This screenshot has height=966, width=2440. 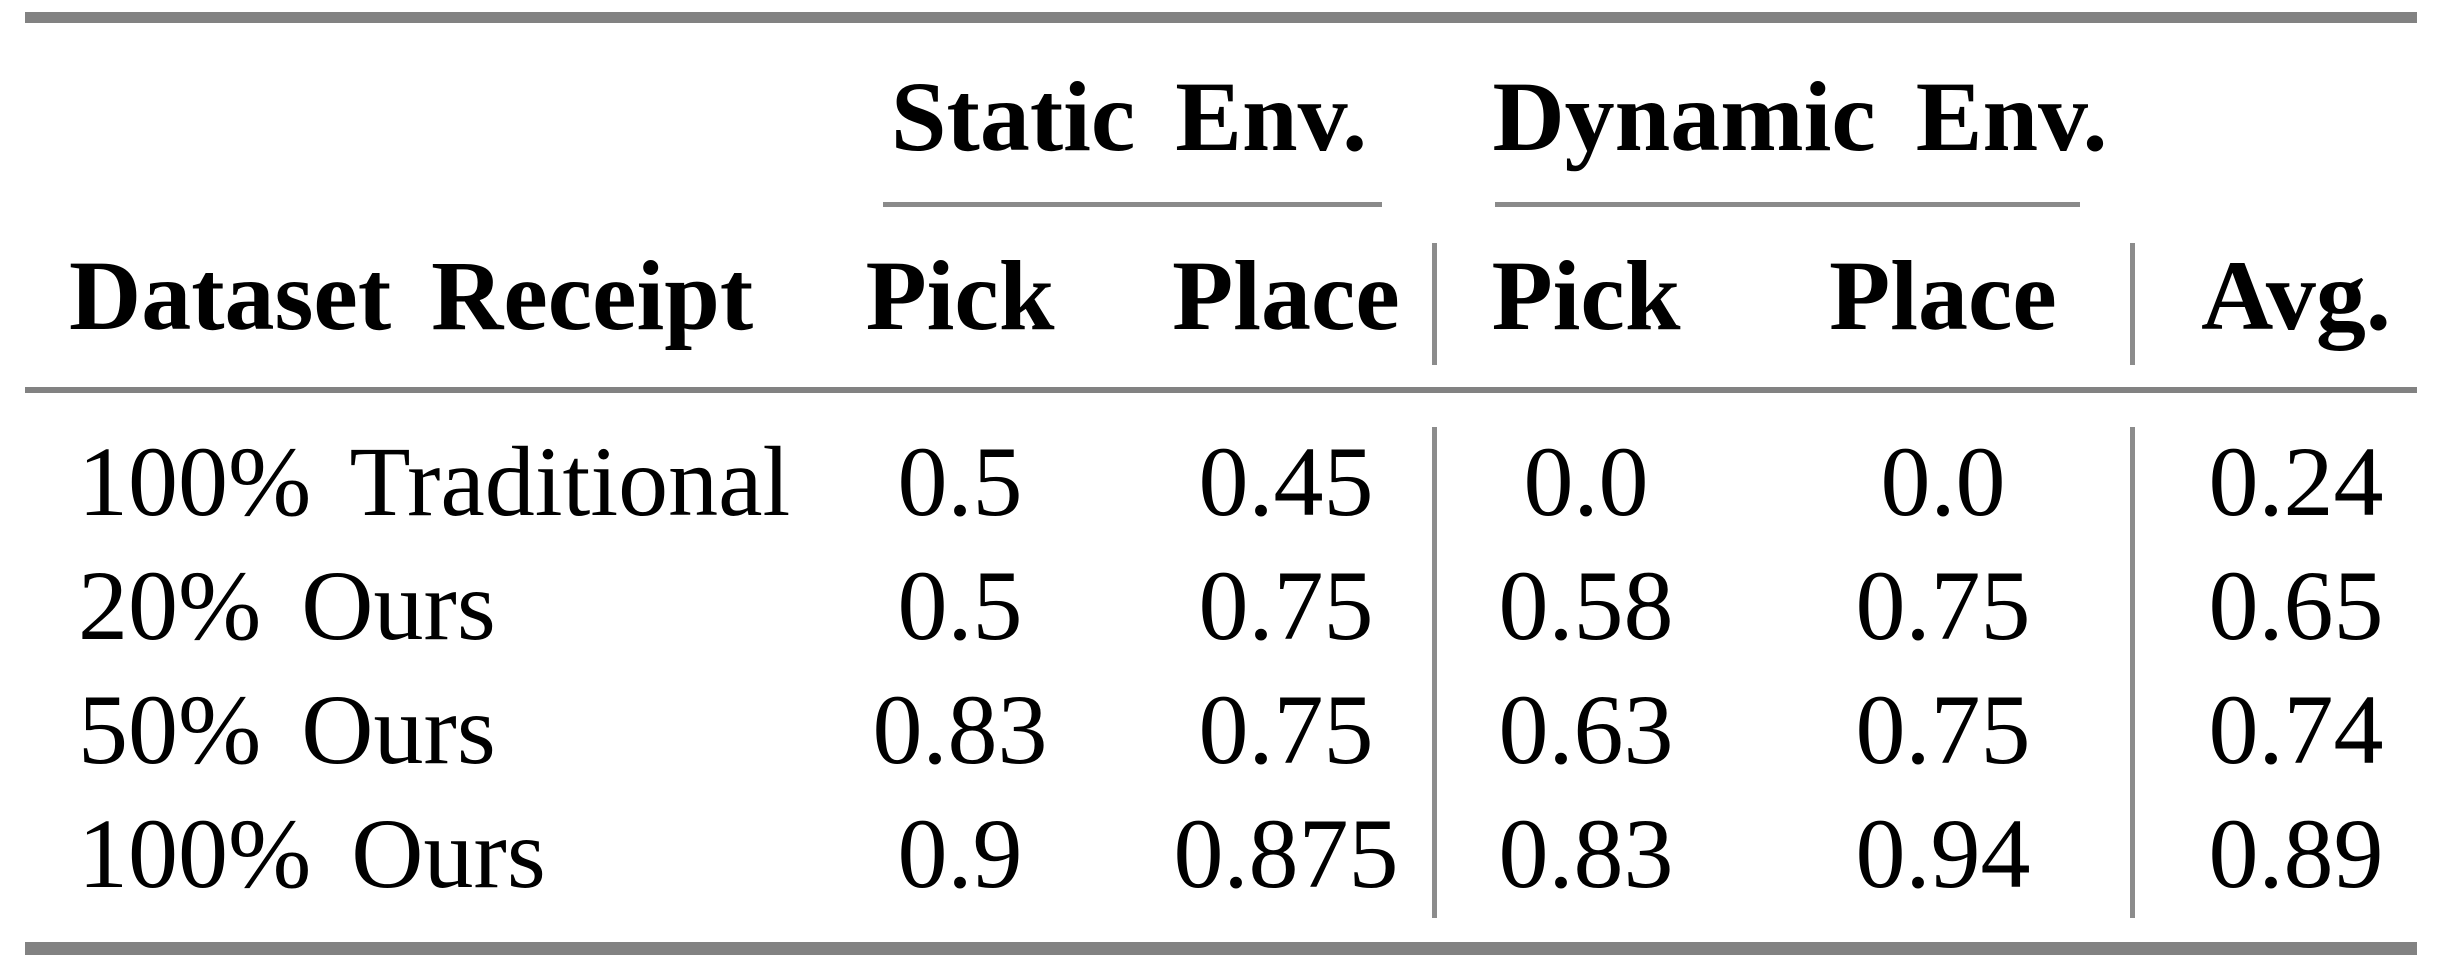 I want to click on table-top-rule, so click(x=1221, y=17).